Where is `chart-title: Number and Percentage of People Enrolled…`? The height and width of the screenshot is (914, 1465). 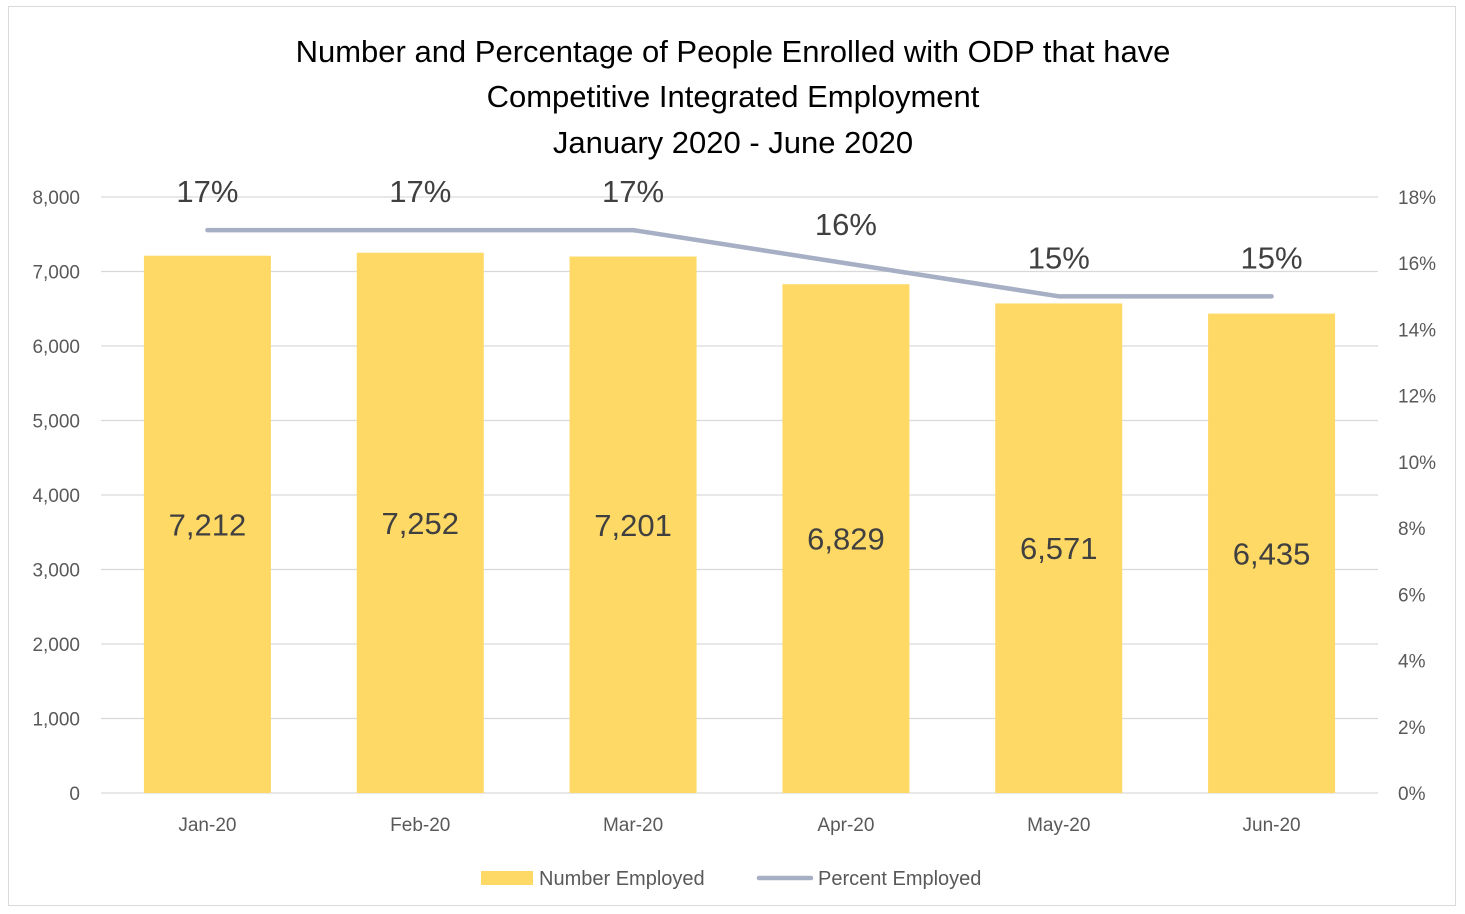 chart-title: Number and Percentage of People Enrolled… is located at coordinates (733, 97).